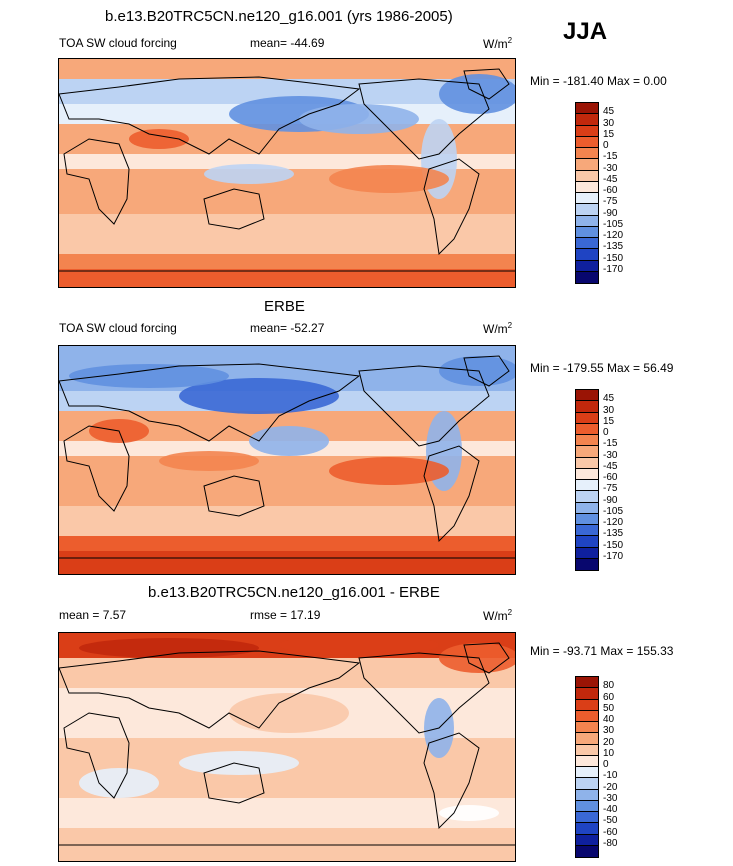 This screenshot has height=866, width=733. What do you see at coordinates (118, 328) in the screenshot?
I see `panel-2-variable-label: TOA SW cloud forcing` at bounding box center [118, 328].